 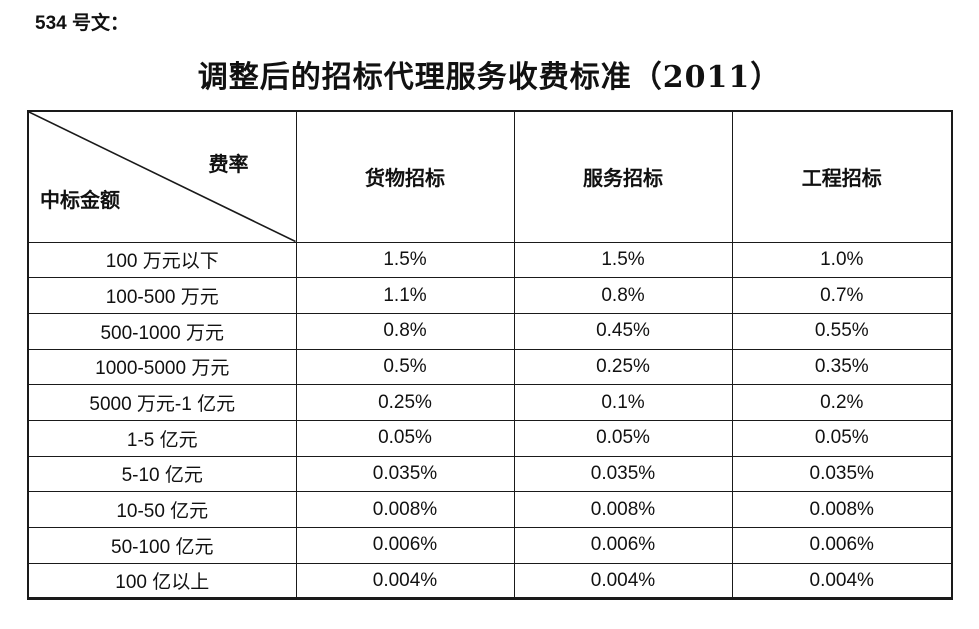 I want to click on table-row: 100 万元以下 1.5% 1.5% 1.0%, so click(x=490, y=260).